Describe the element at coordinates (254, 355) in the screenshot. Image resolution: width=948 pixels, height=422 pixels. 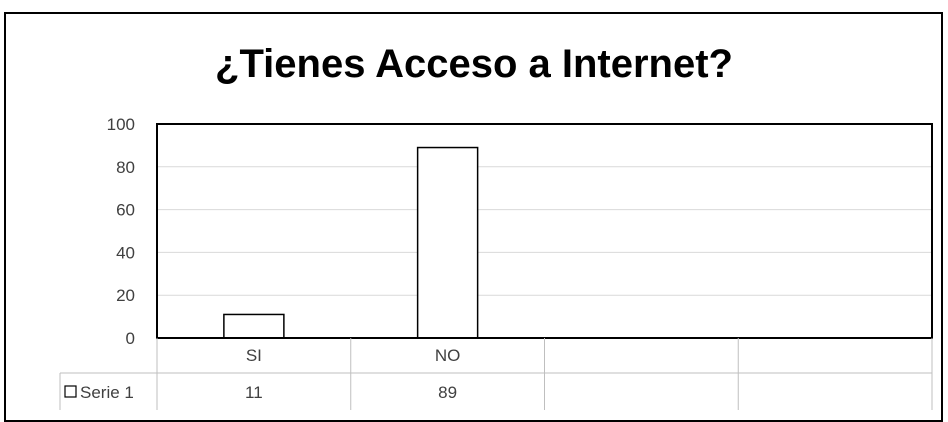
I see `x-category-label: SI` at that location.